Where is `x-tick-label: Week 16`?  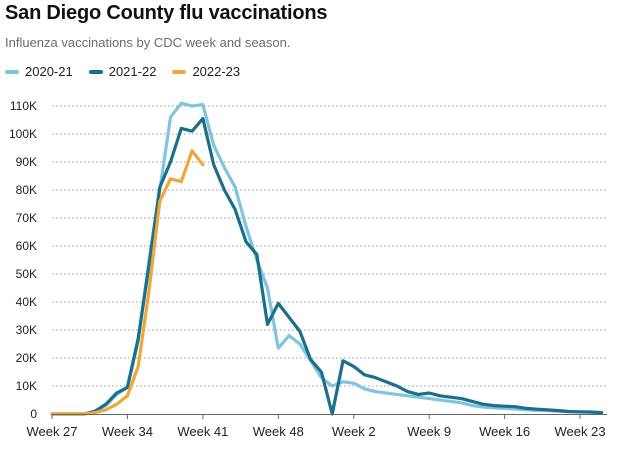
x-tick-label: Week 16 is located at coordinates (504, 431).